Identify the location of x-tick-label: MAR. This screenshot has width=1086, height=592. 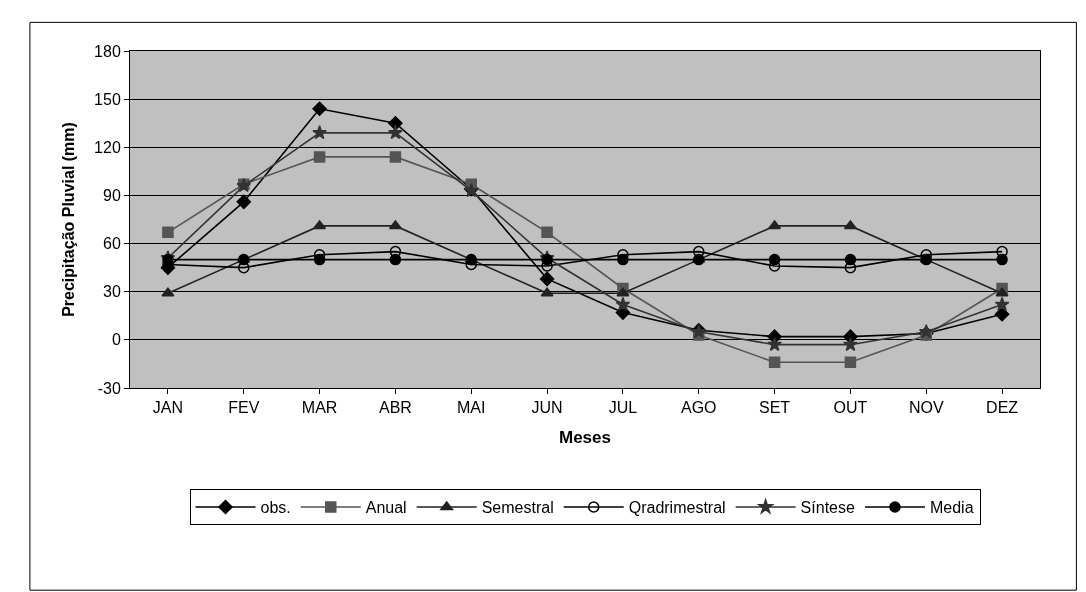
(319, 408).